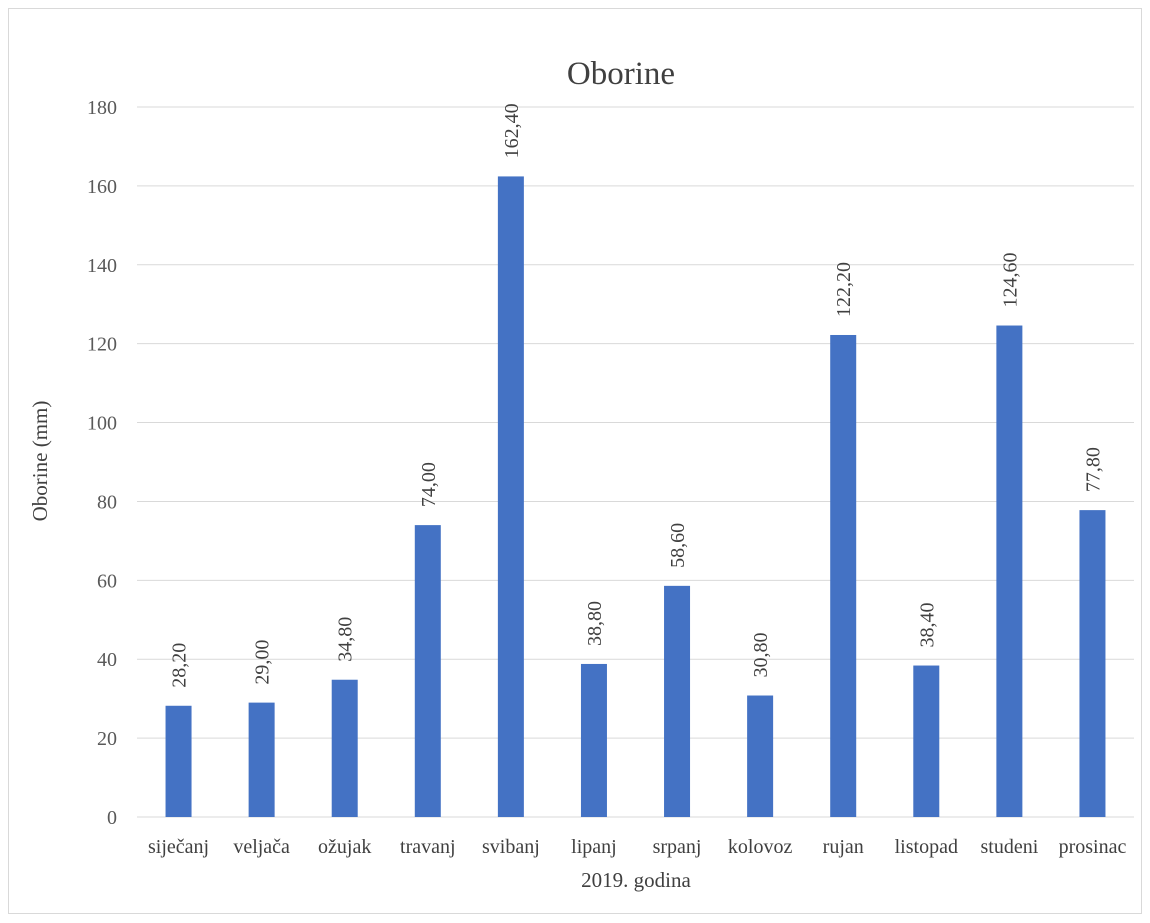  Describe the element at coordinates (346, 639) in the screenshot. I see `data-label: 34,80` at that location.